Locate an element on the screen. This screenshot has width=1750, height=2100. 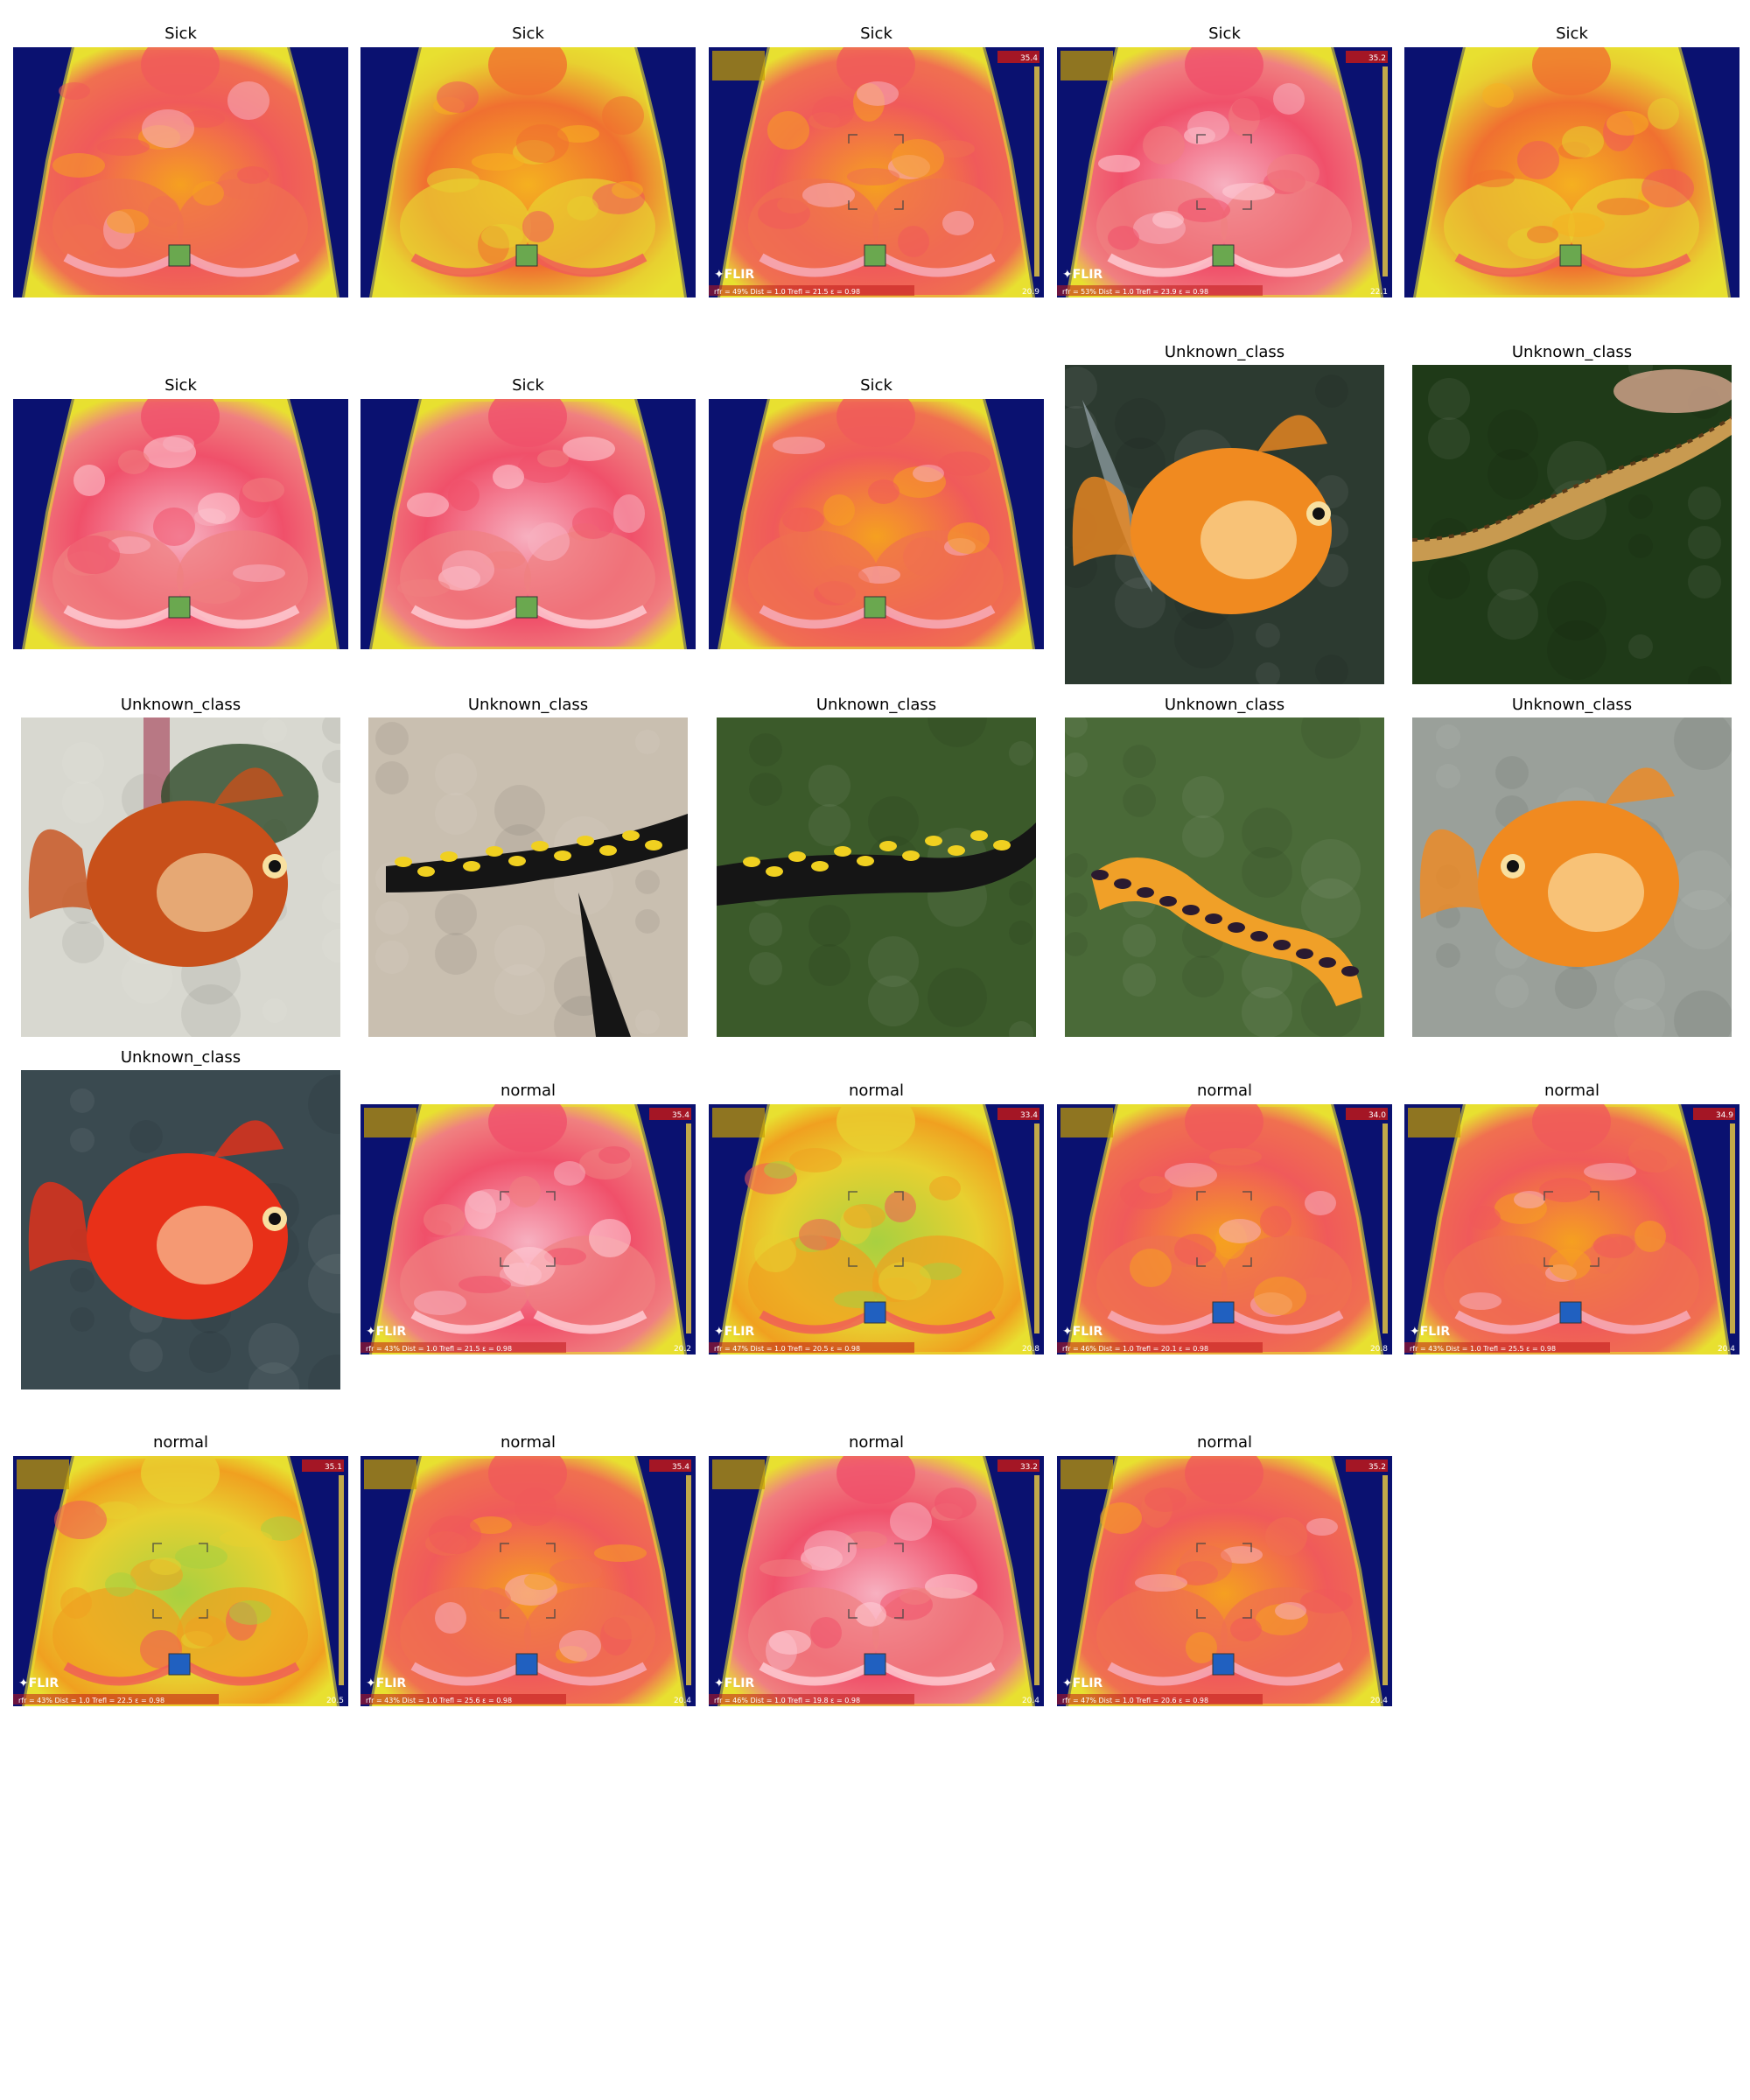
scale-bottom-label: 22.1 is located at coordinates (1379, 292).